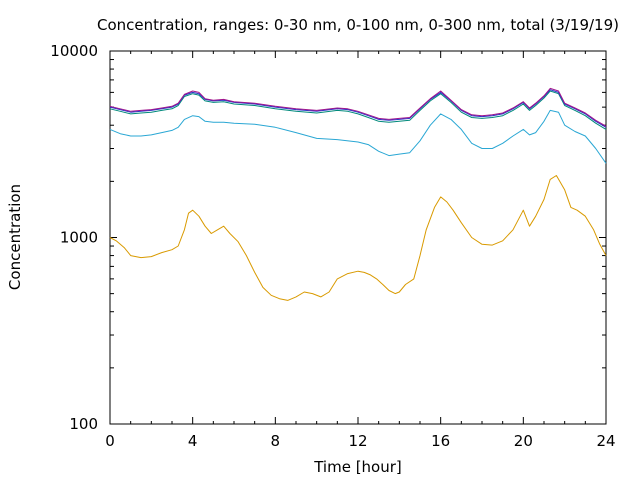 This screenshot has height=480, width=640. Describe the element at coordinates (605, 441) in the screenshot. I see `x-tick-label: 24` at that location.